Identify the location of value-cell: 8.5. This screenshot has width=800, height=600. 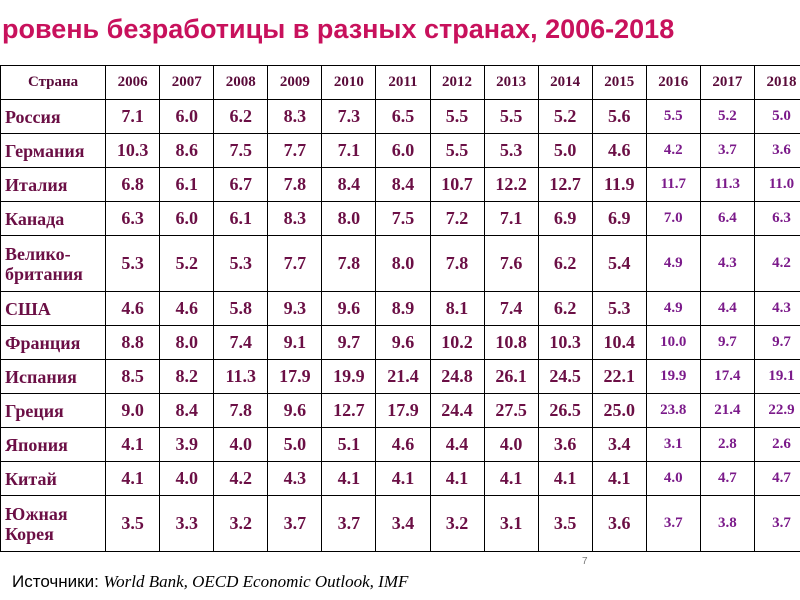
(133, 376).